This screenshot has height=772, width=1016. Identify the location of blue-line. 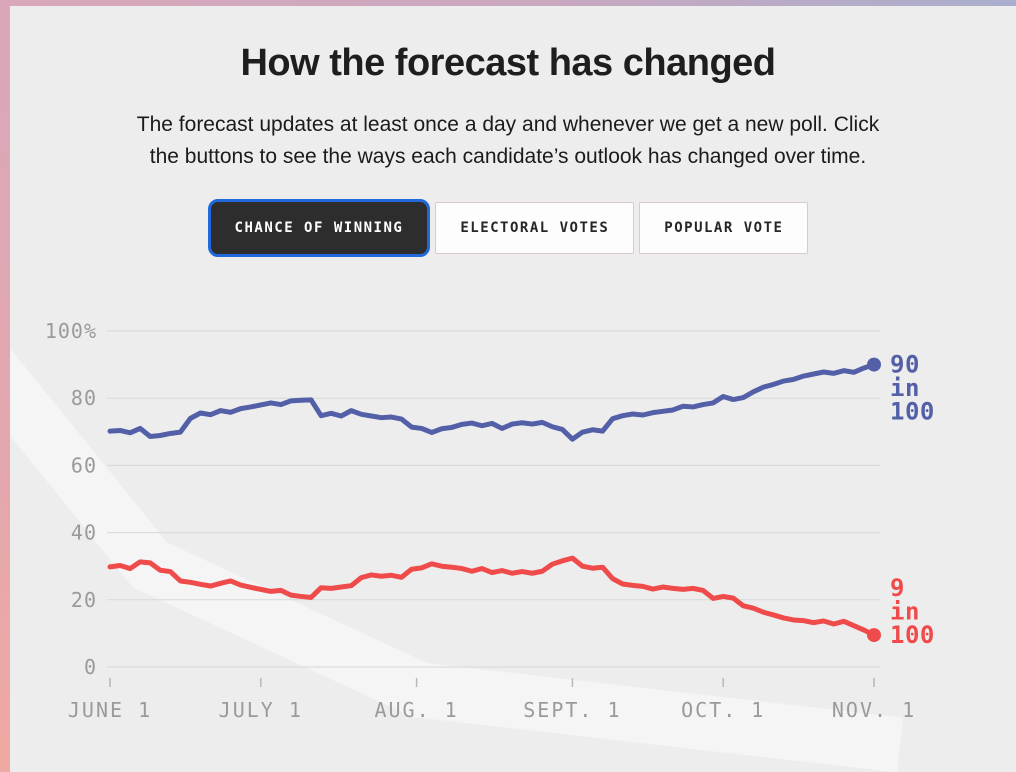
(492, 402).